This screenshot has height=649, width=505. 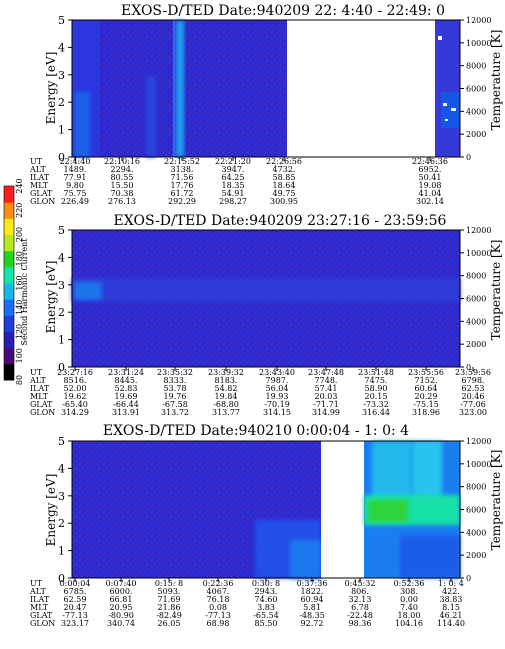 What do you see at coordinates (121, 591) in the screenshot?
I see `ephemeris-value: 6000.` at bounding box center [121, 591].